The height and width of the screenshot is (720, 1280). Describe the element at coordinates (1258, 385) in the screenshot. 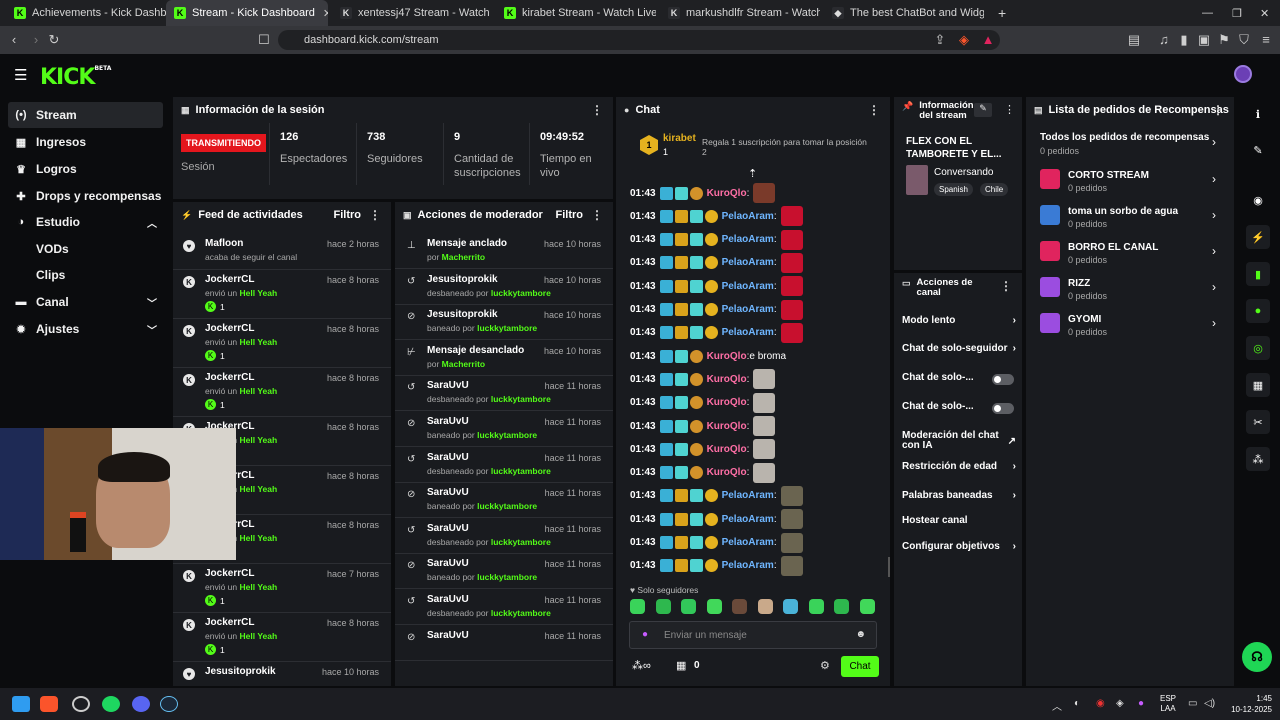

I see `layout-icon: ▦` at that location.